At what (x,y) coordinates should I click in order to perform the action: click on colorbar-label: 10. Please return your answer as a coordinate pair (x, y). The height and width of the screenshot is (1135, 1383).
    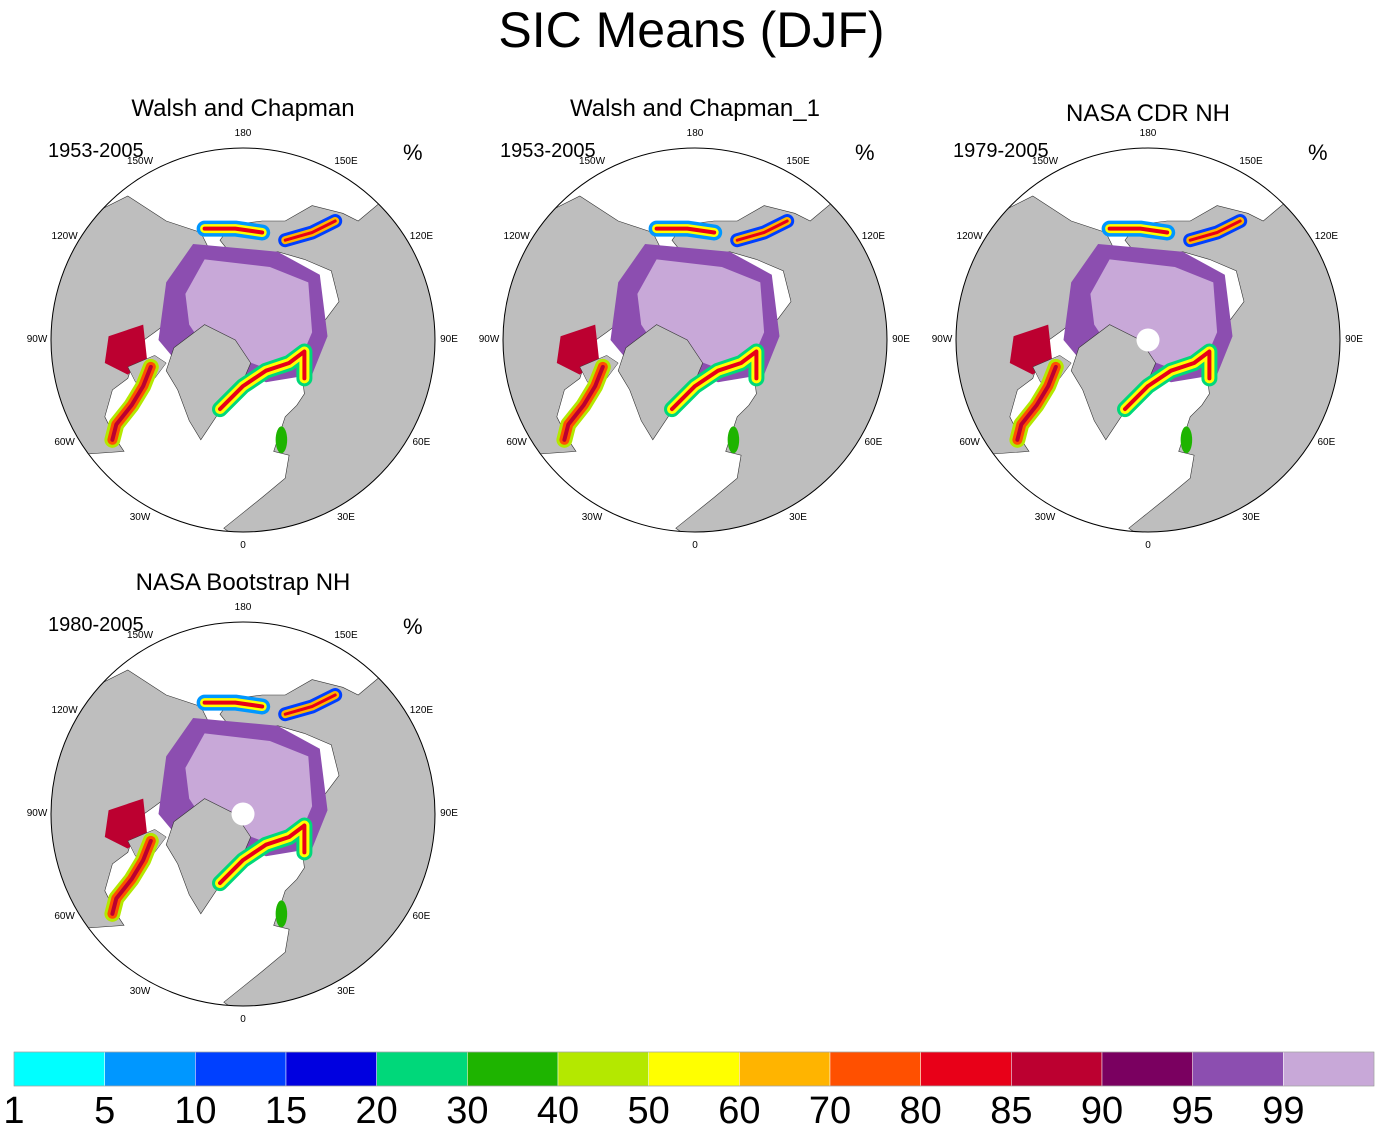
    Looking at the image, I should click on (195, 1111).